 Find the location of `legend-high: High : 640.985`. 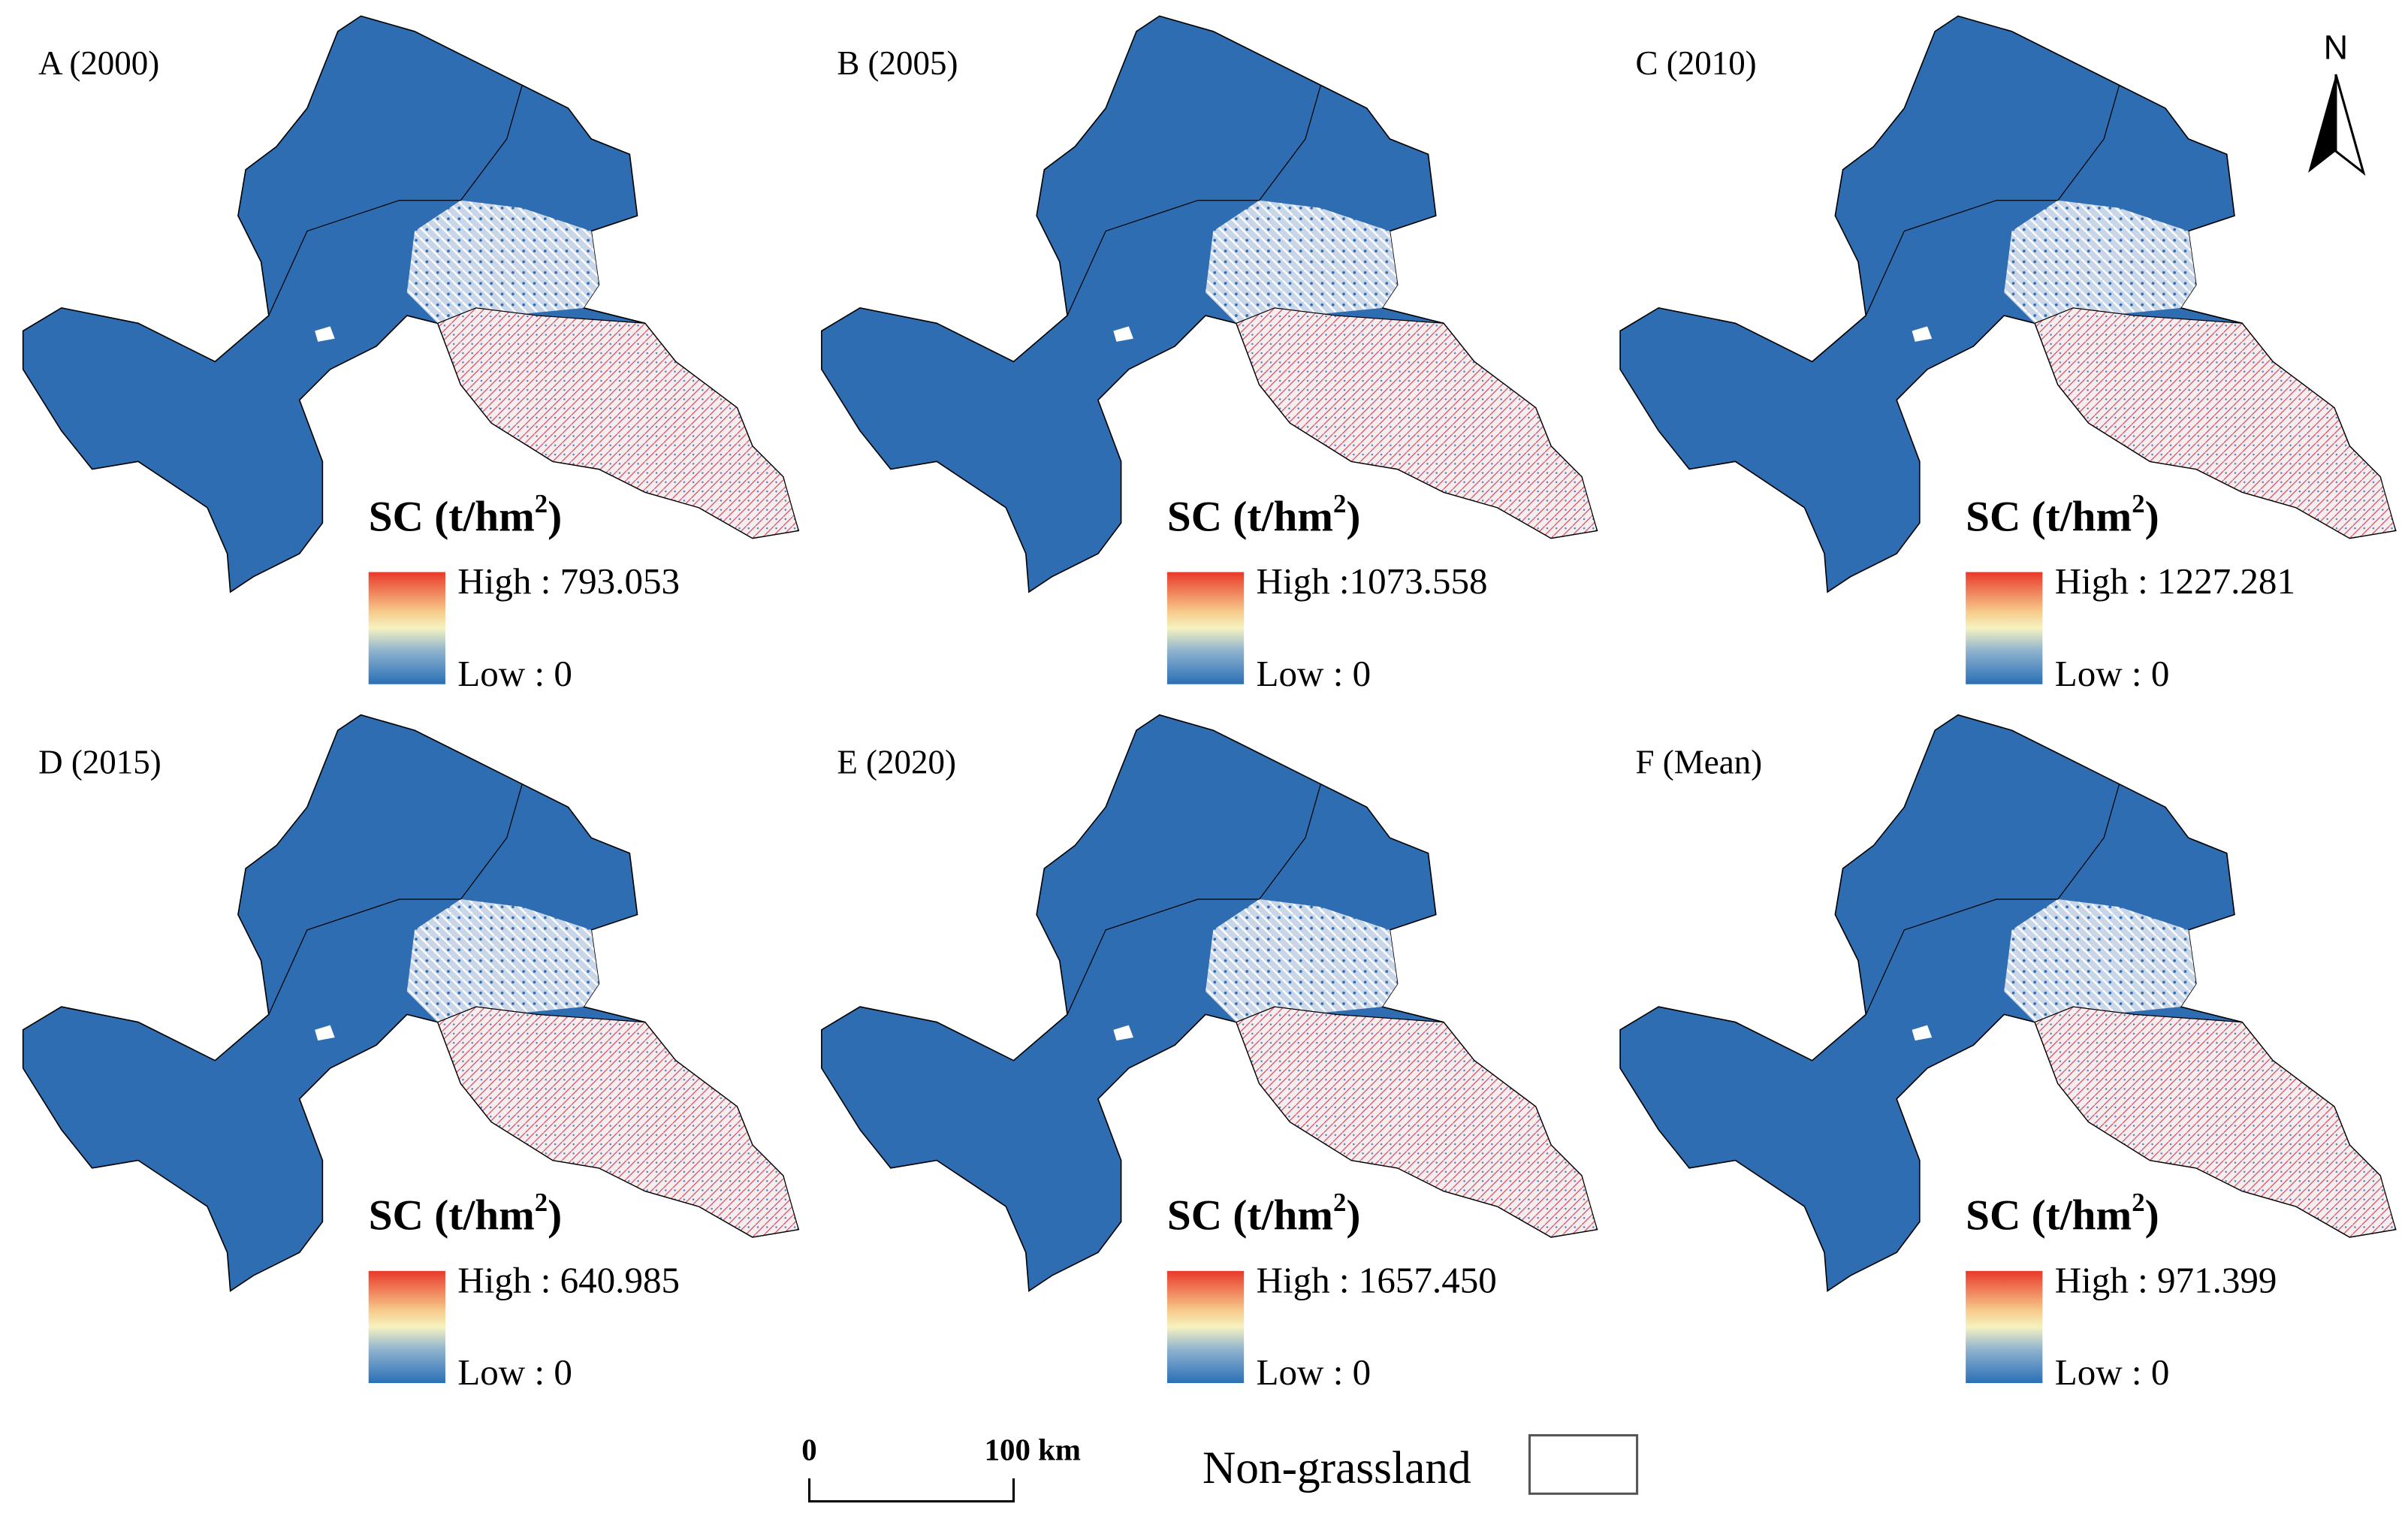

legend-high: High : 640.985 is located at coordinates (568, 1280).